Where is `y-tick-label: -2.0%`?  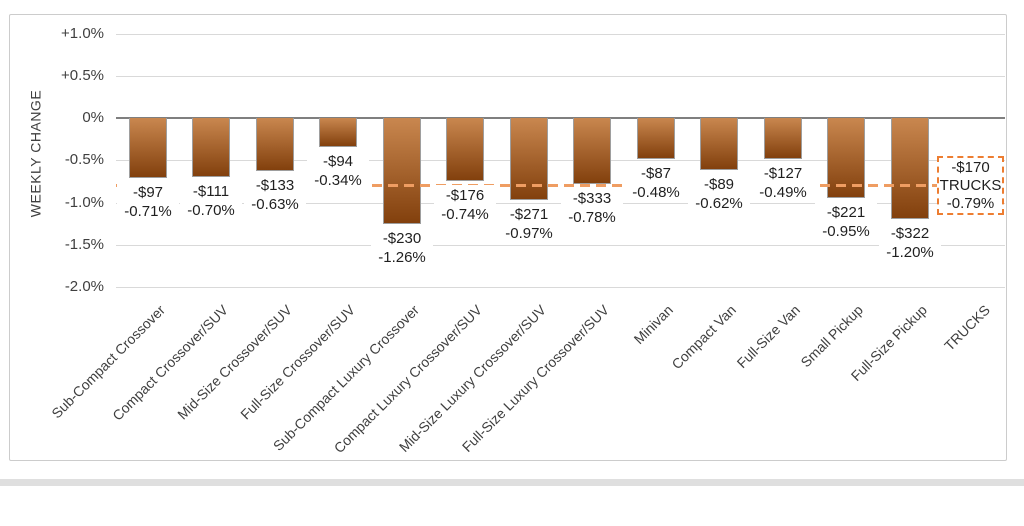
y-tick-label: -2.0% is located at coordinates (84, 286).